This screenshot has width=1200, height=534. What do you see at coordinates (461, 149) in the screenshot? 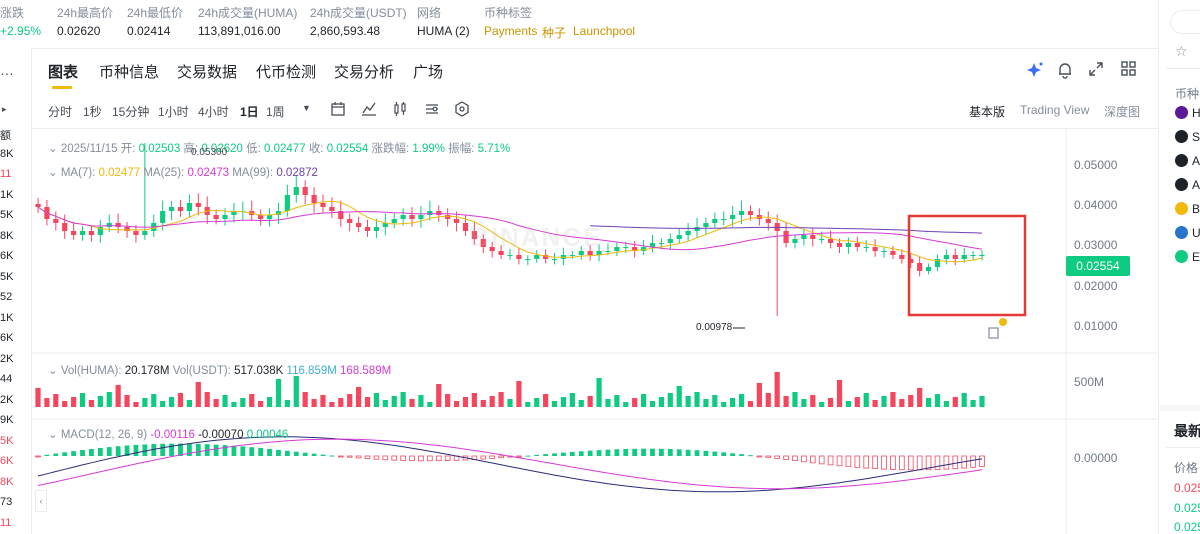
I see `amplitude-label: 振幅:` at bounding box center [461, 149].